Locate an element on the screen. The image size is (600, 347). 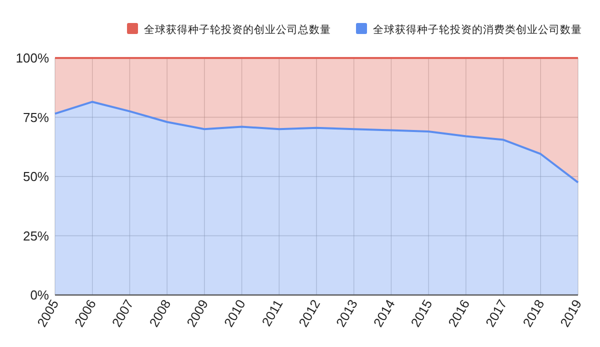
y-tick-label: 75% is located at coordinates (36, 117).